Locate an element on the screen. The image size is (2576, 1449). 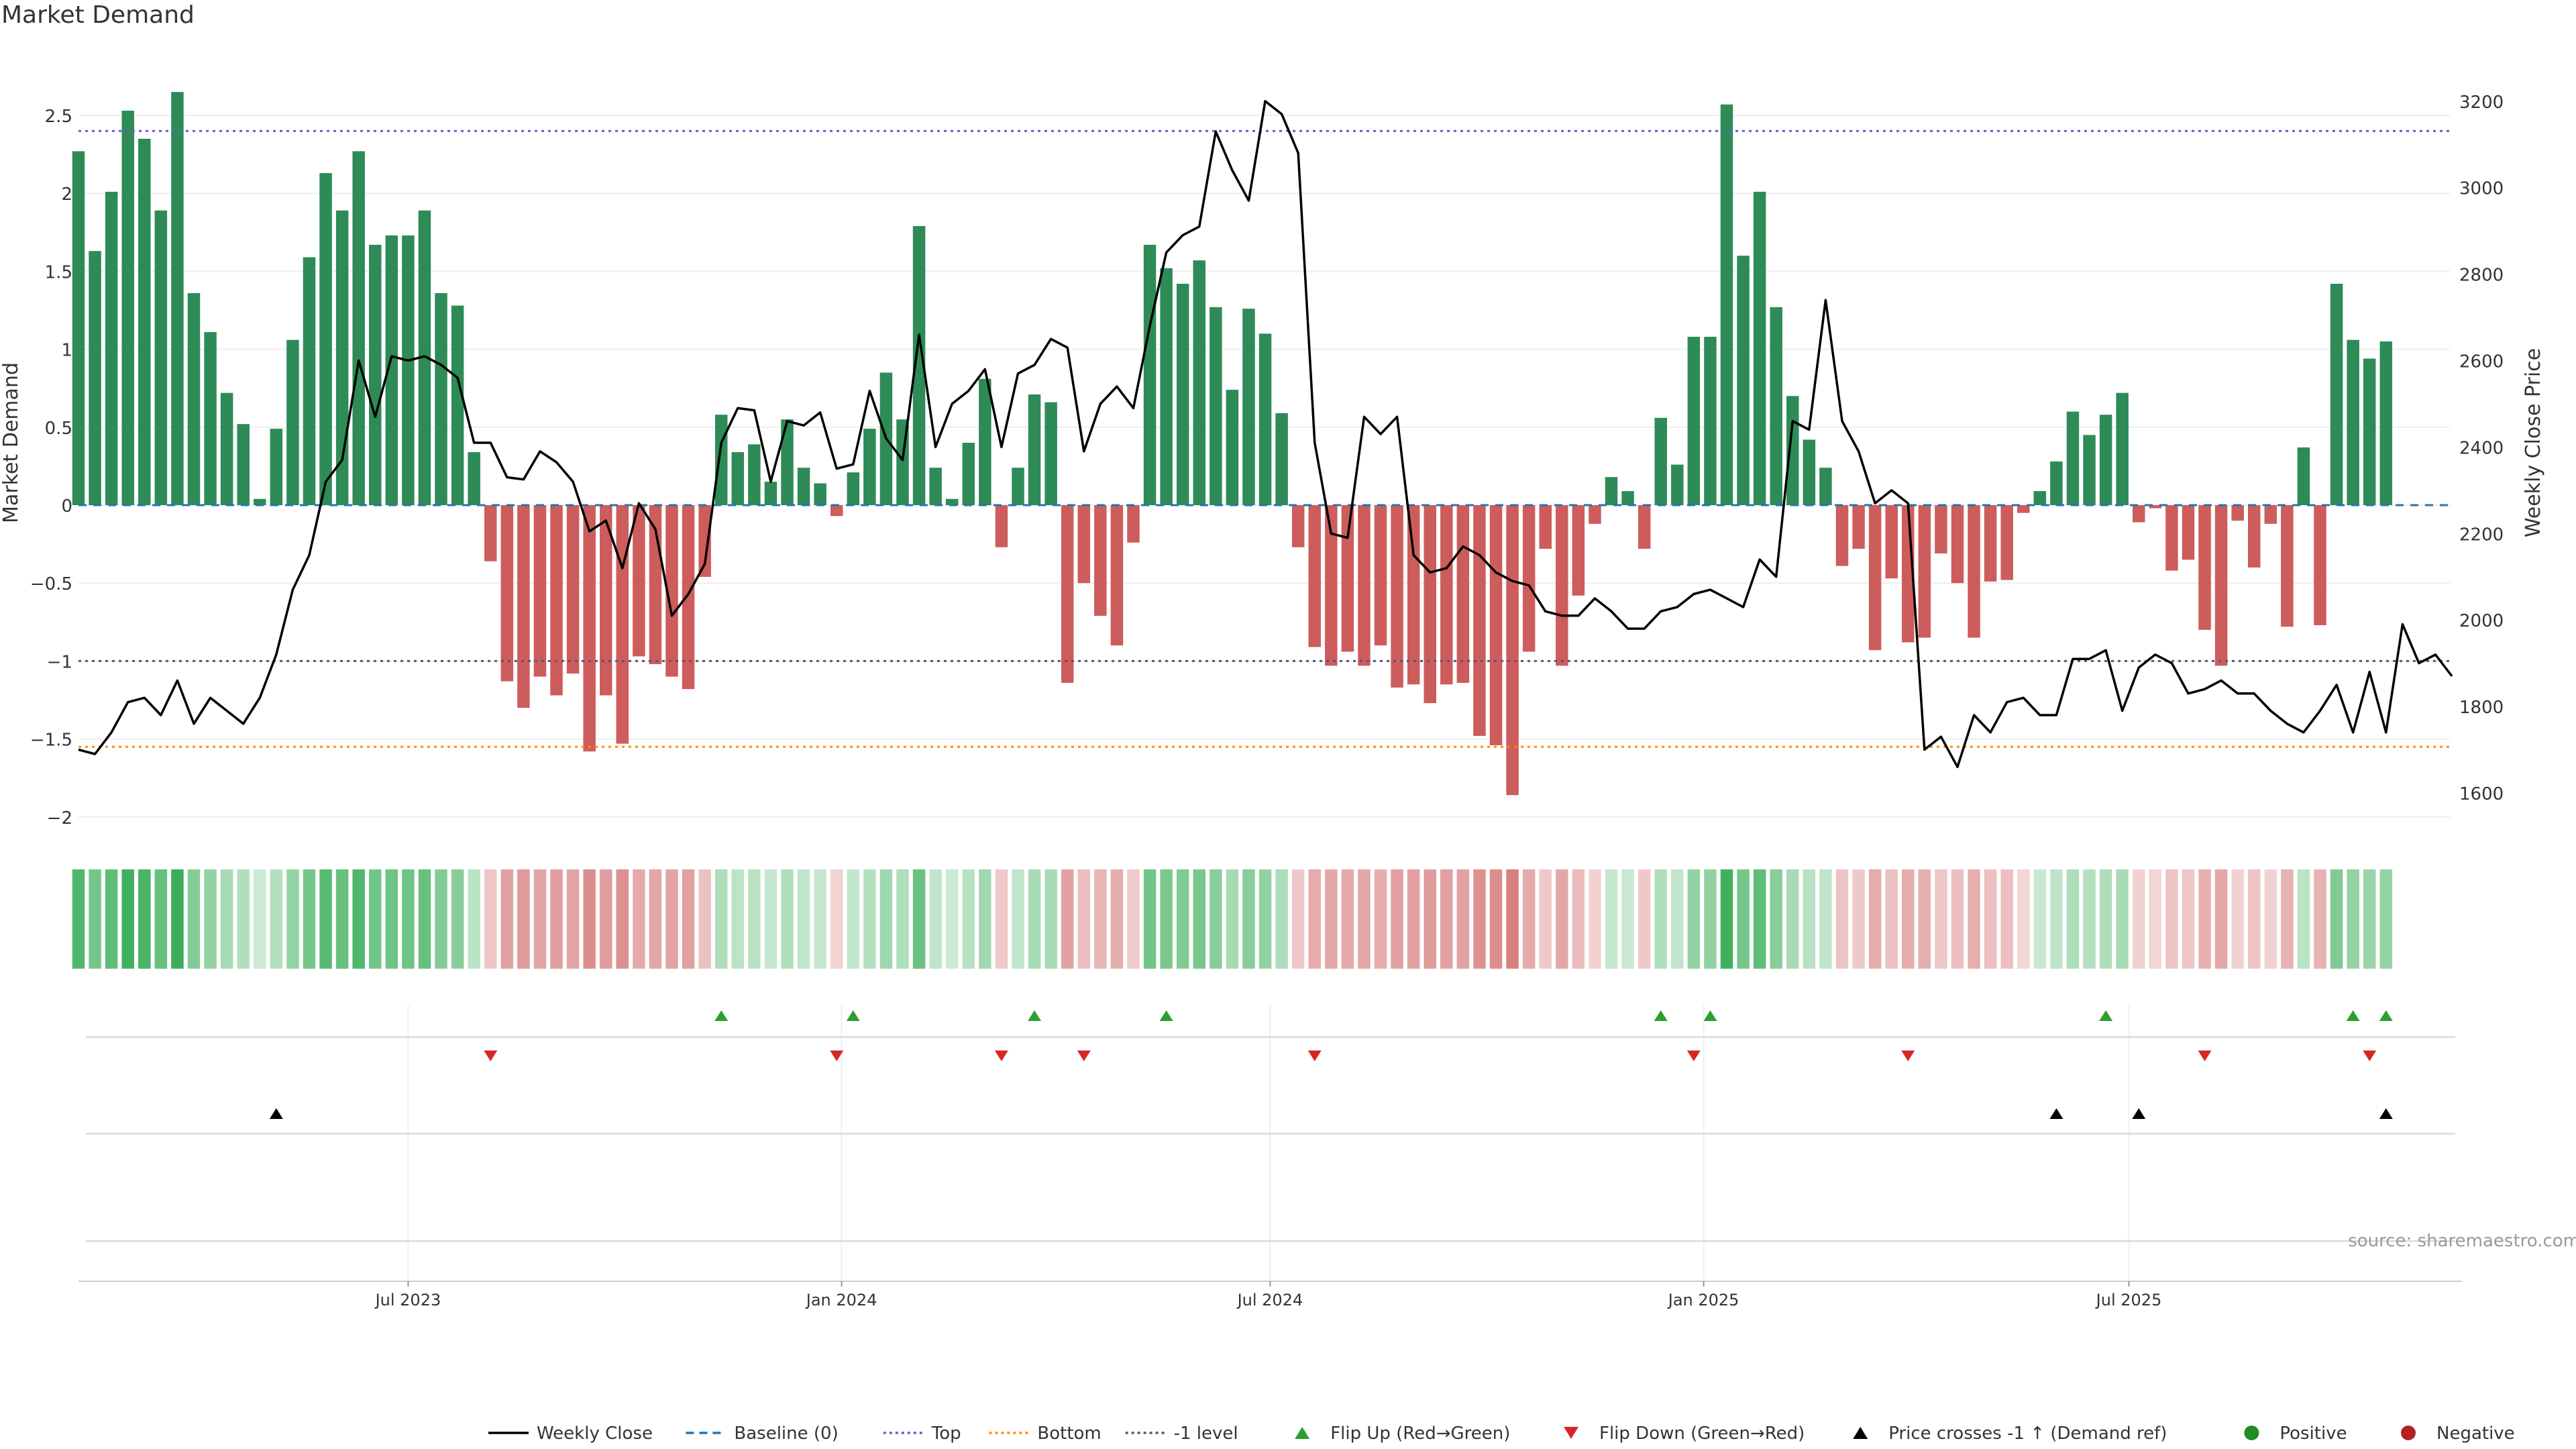
right-tick-label: 2200 is located at coordinates (2481, 535).